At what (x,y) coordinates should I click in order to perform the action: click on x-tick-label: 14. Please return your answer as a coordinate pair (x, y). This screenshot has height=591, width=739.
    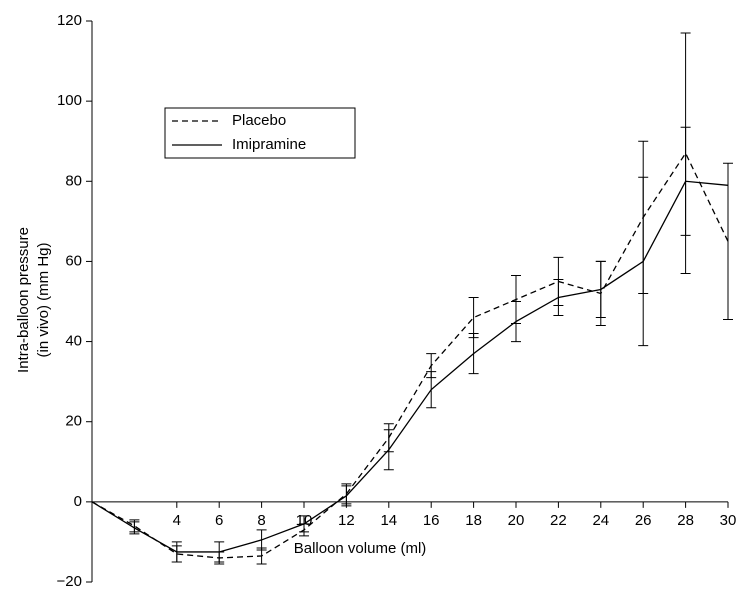
    Looking at the image, I should click on (388, 520).